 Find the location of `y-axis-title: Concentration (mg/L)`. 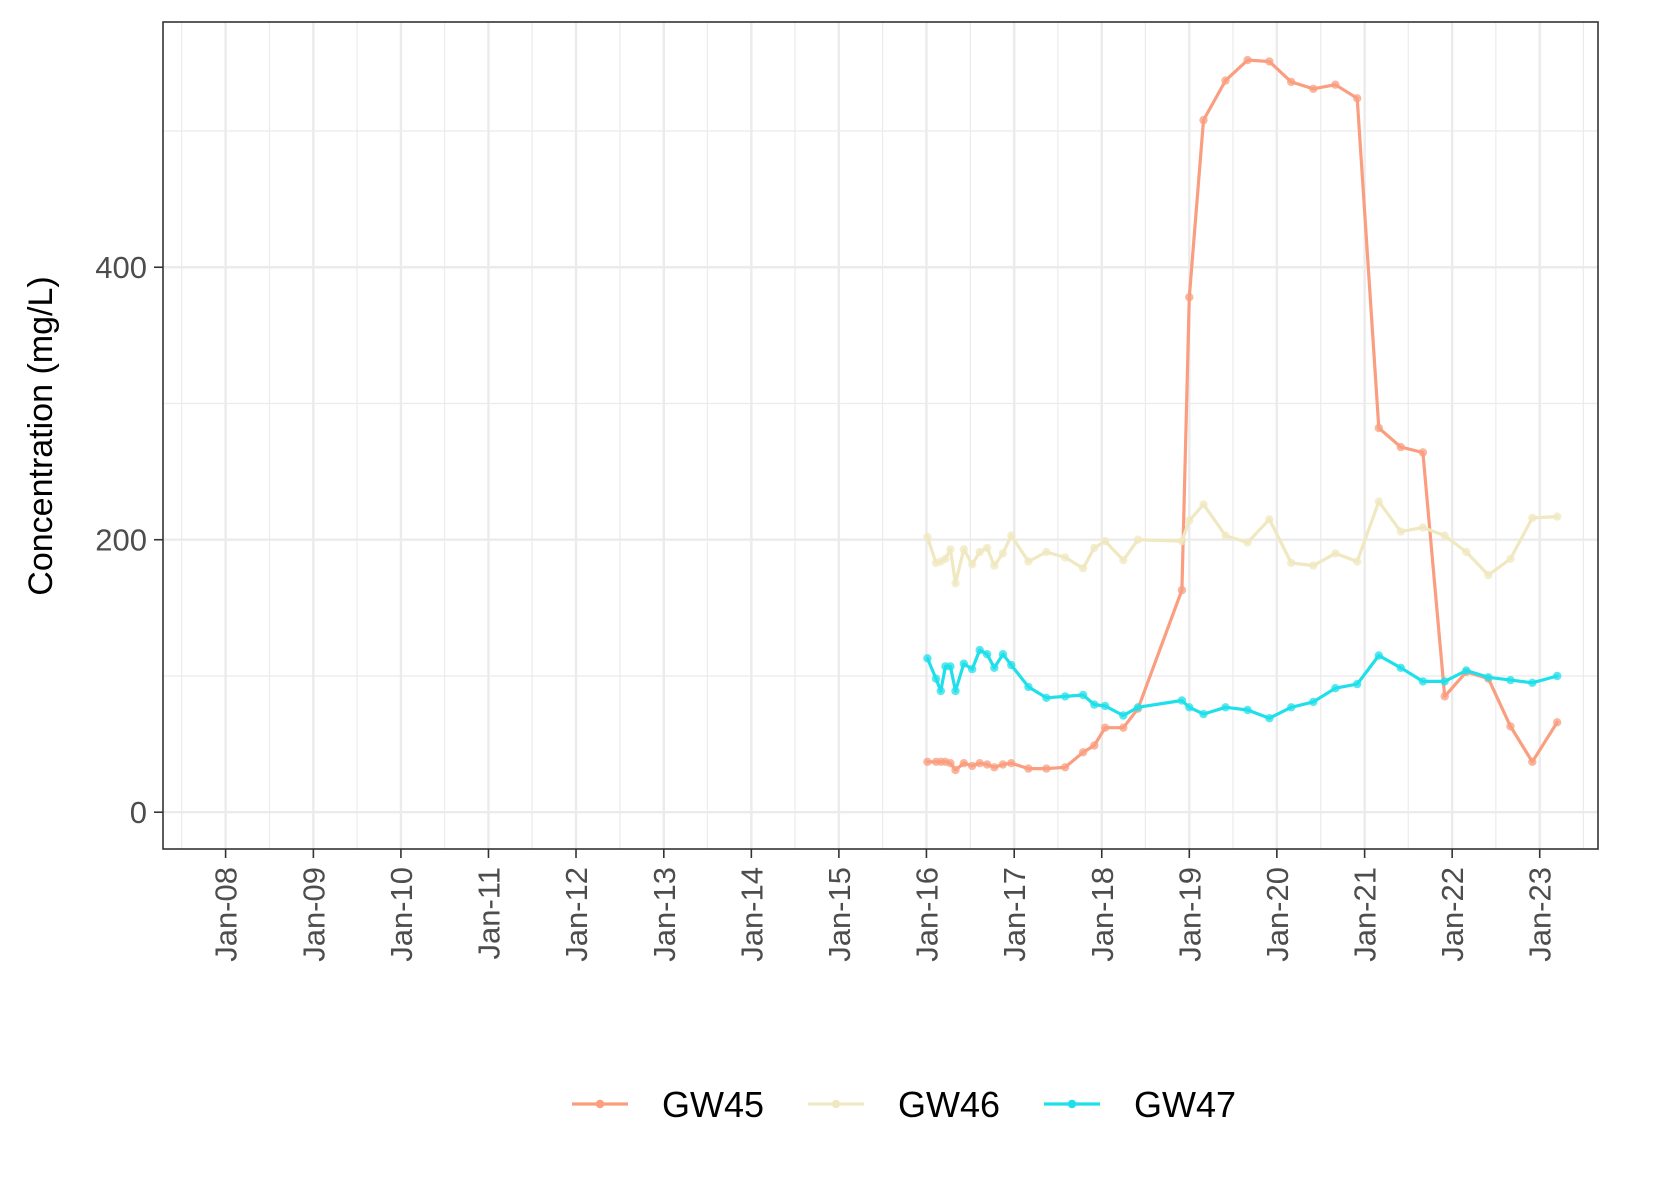

y-axis-title: Concentration (mg/L) is located at coordinates (41, 435).